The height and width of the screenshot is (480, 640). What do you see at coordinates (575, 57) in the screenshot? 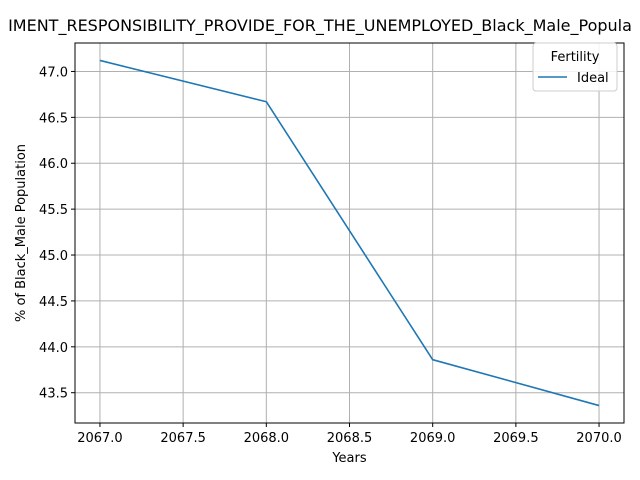
I see `legend-title: Fertility` at bounding box center [575, 57].